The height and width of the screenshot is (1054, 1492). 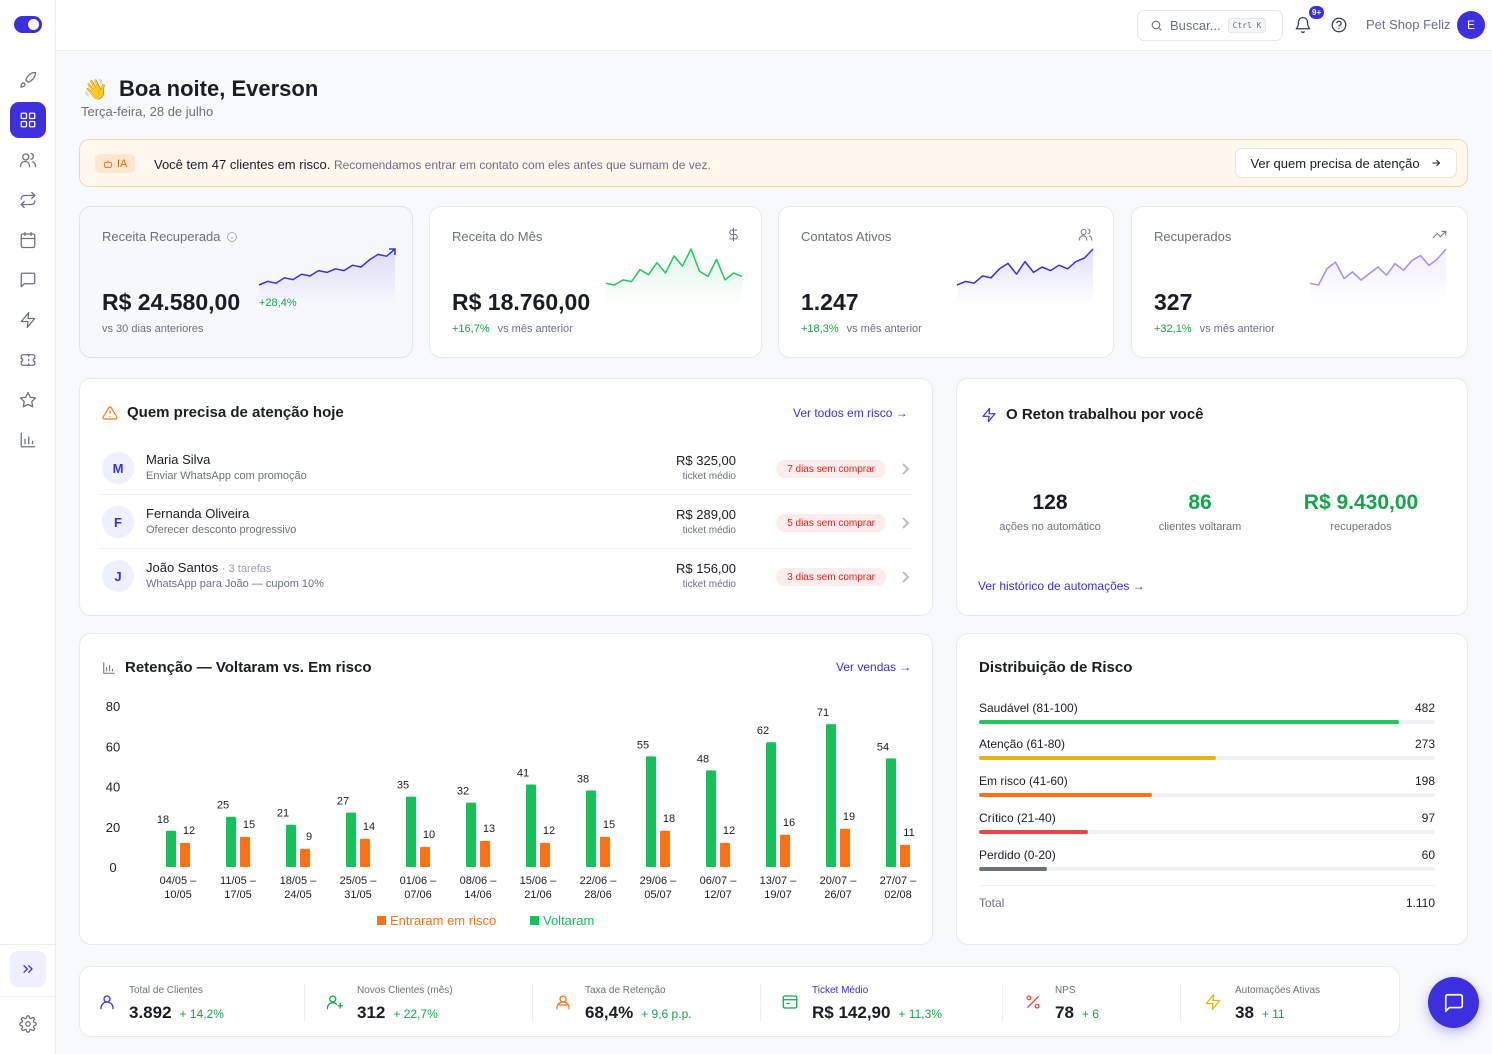 What do you see at coordinates (28, 160) in the screenshot?
I see `nav-users-icon` at bounding box center [28, 160].